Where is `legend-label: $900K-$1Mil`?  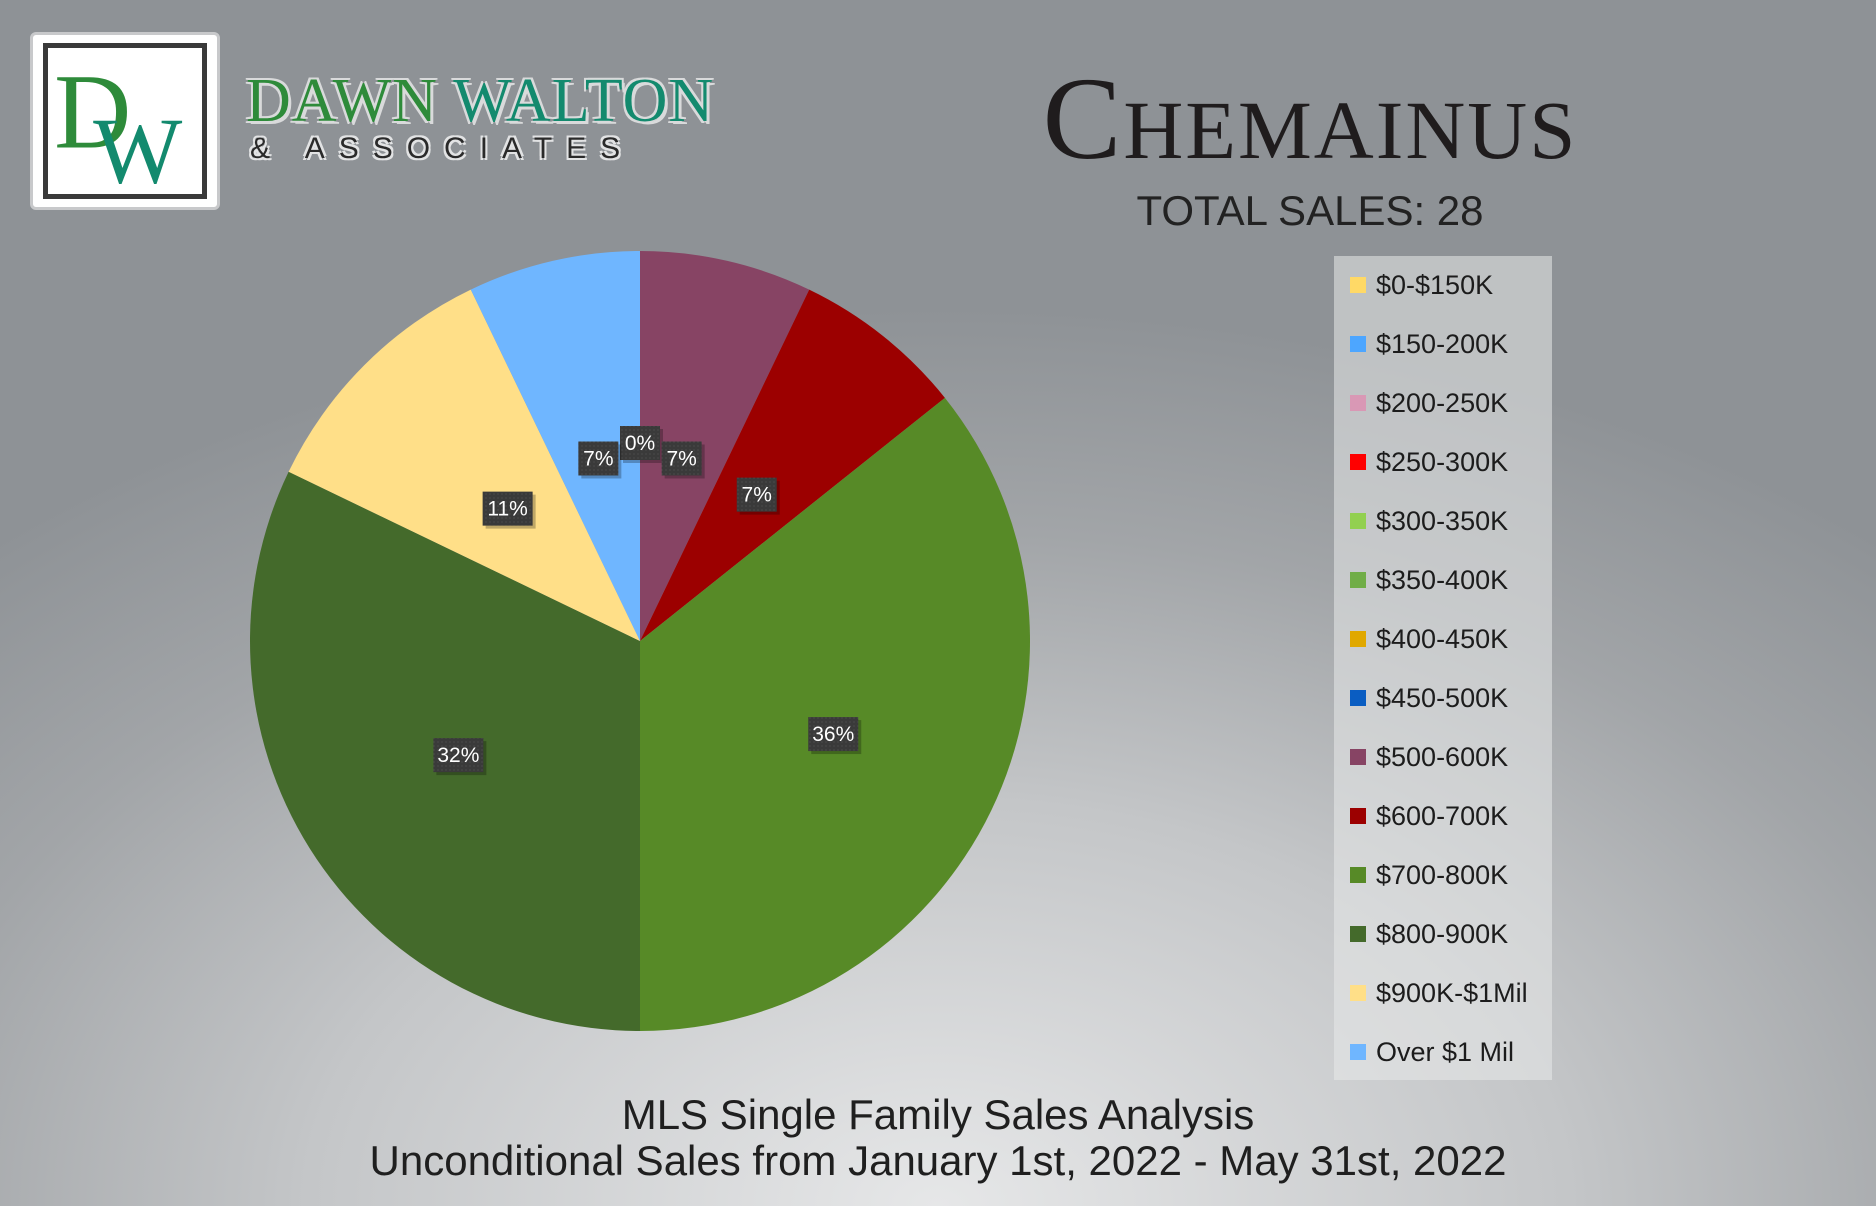 legend-label: $900K-$1Mil is located at coordinates (1452, 992).